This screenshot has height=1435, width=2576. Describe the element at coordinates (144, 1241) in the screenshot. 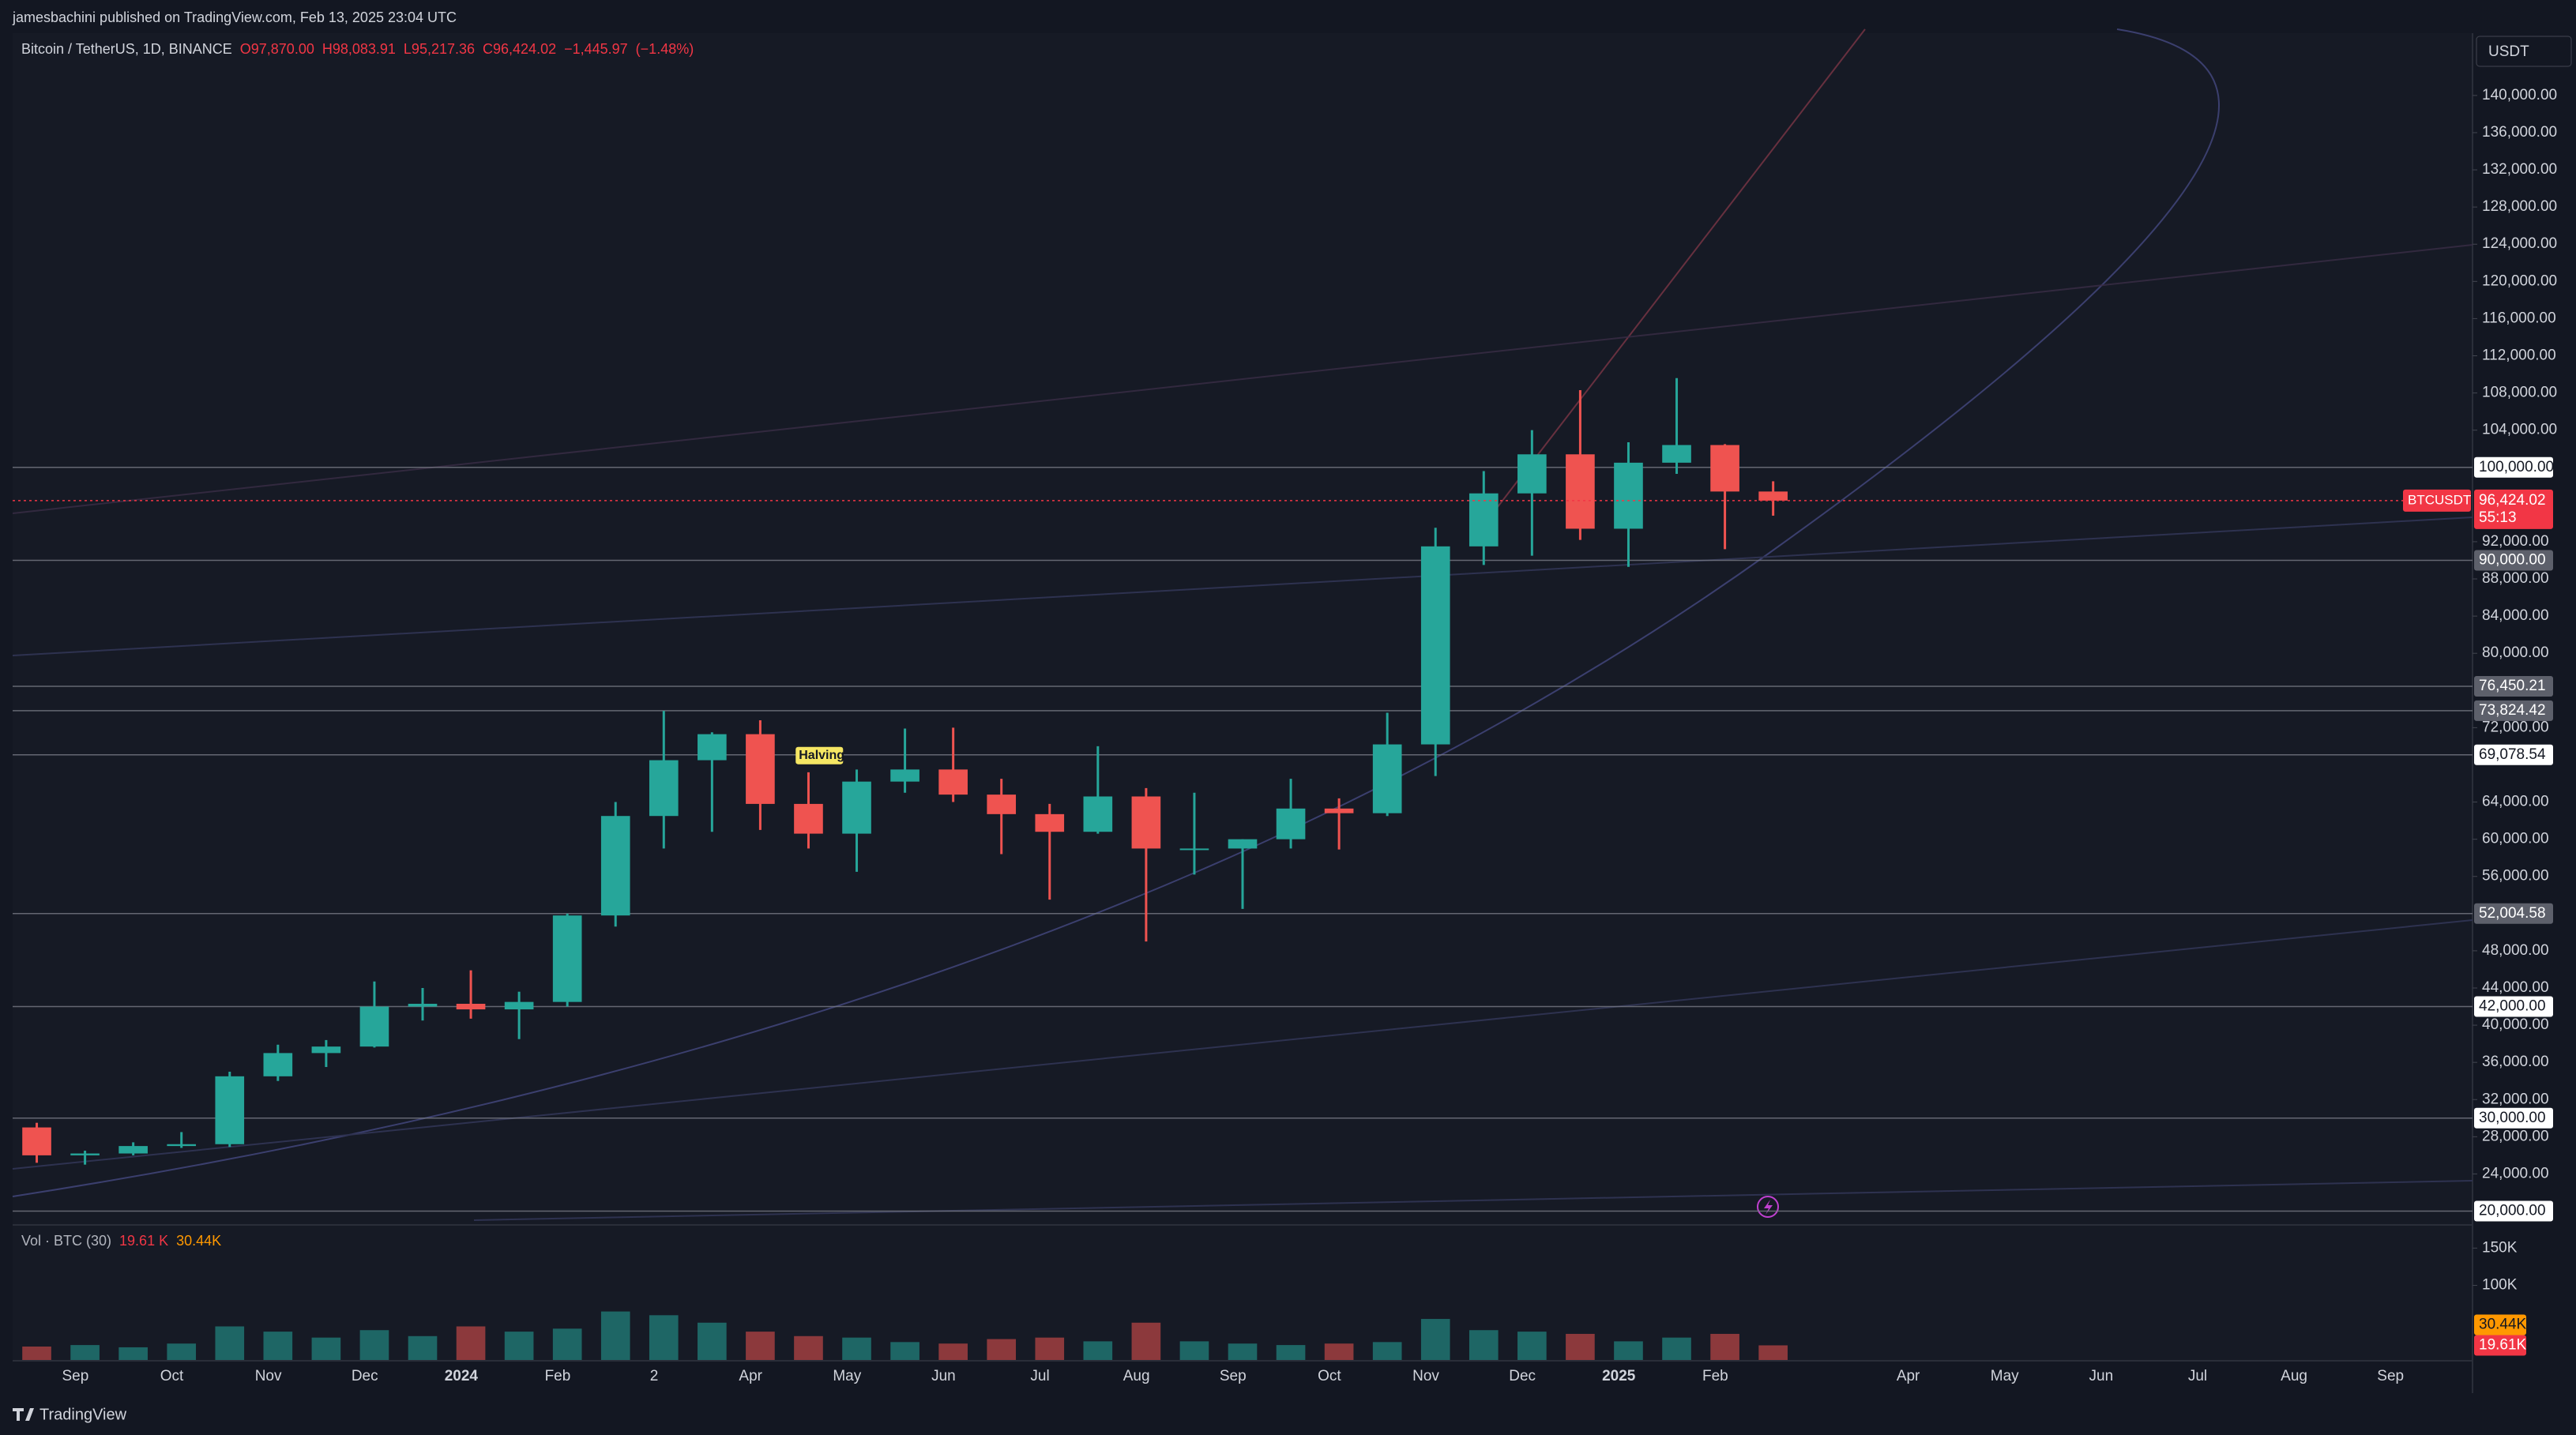

I see `volume-last: 19.61 K` at that location.